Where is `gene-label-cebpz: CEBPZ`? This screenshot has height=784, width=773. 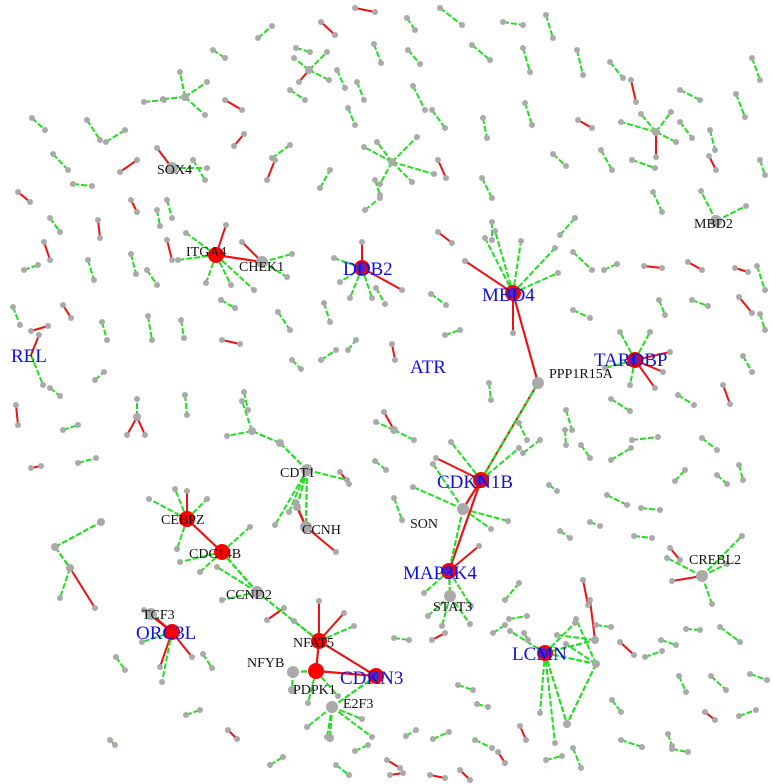
gene-label-cebpz: CEBPZ is located at coordinates (183, 520).